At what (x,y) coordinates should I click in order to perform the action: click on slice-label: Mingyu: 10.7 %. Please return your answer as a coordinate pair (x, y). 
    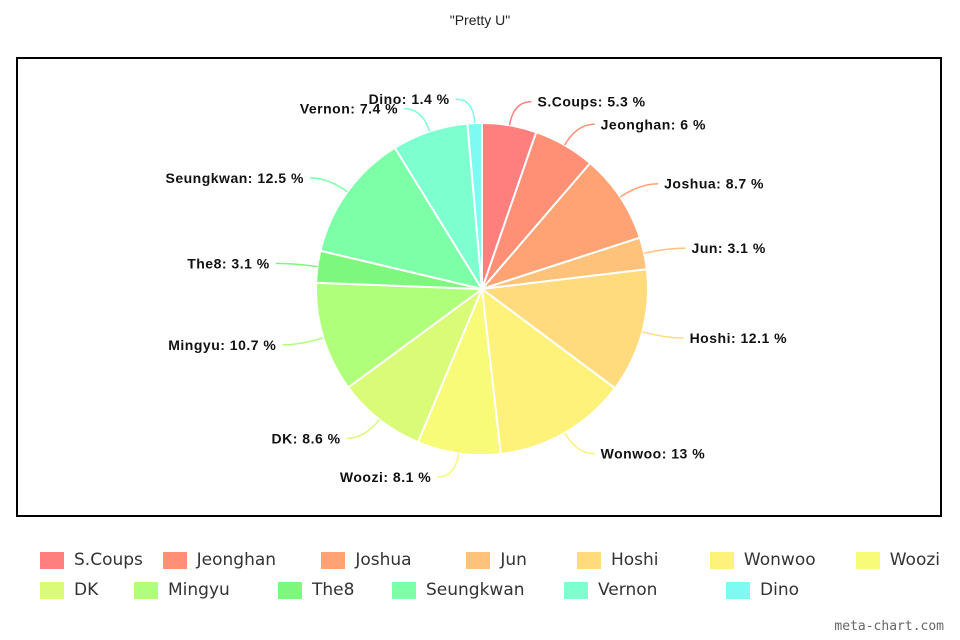
    Looking at the image, I should click on (222, 345).